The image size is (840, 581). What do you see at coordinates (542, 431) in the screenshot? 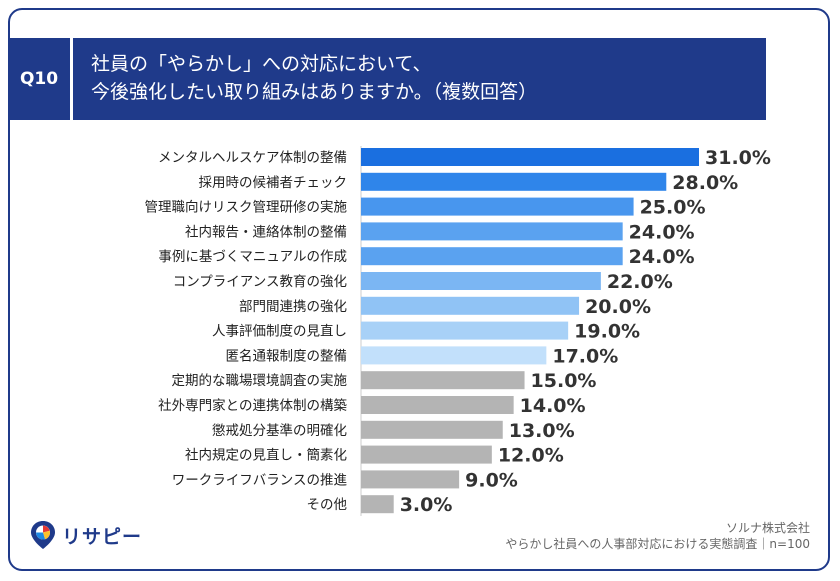
I see `data-label: 13.0%` at bounding box center [542, 431].